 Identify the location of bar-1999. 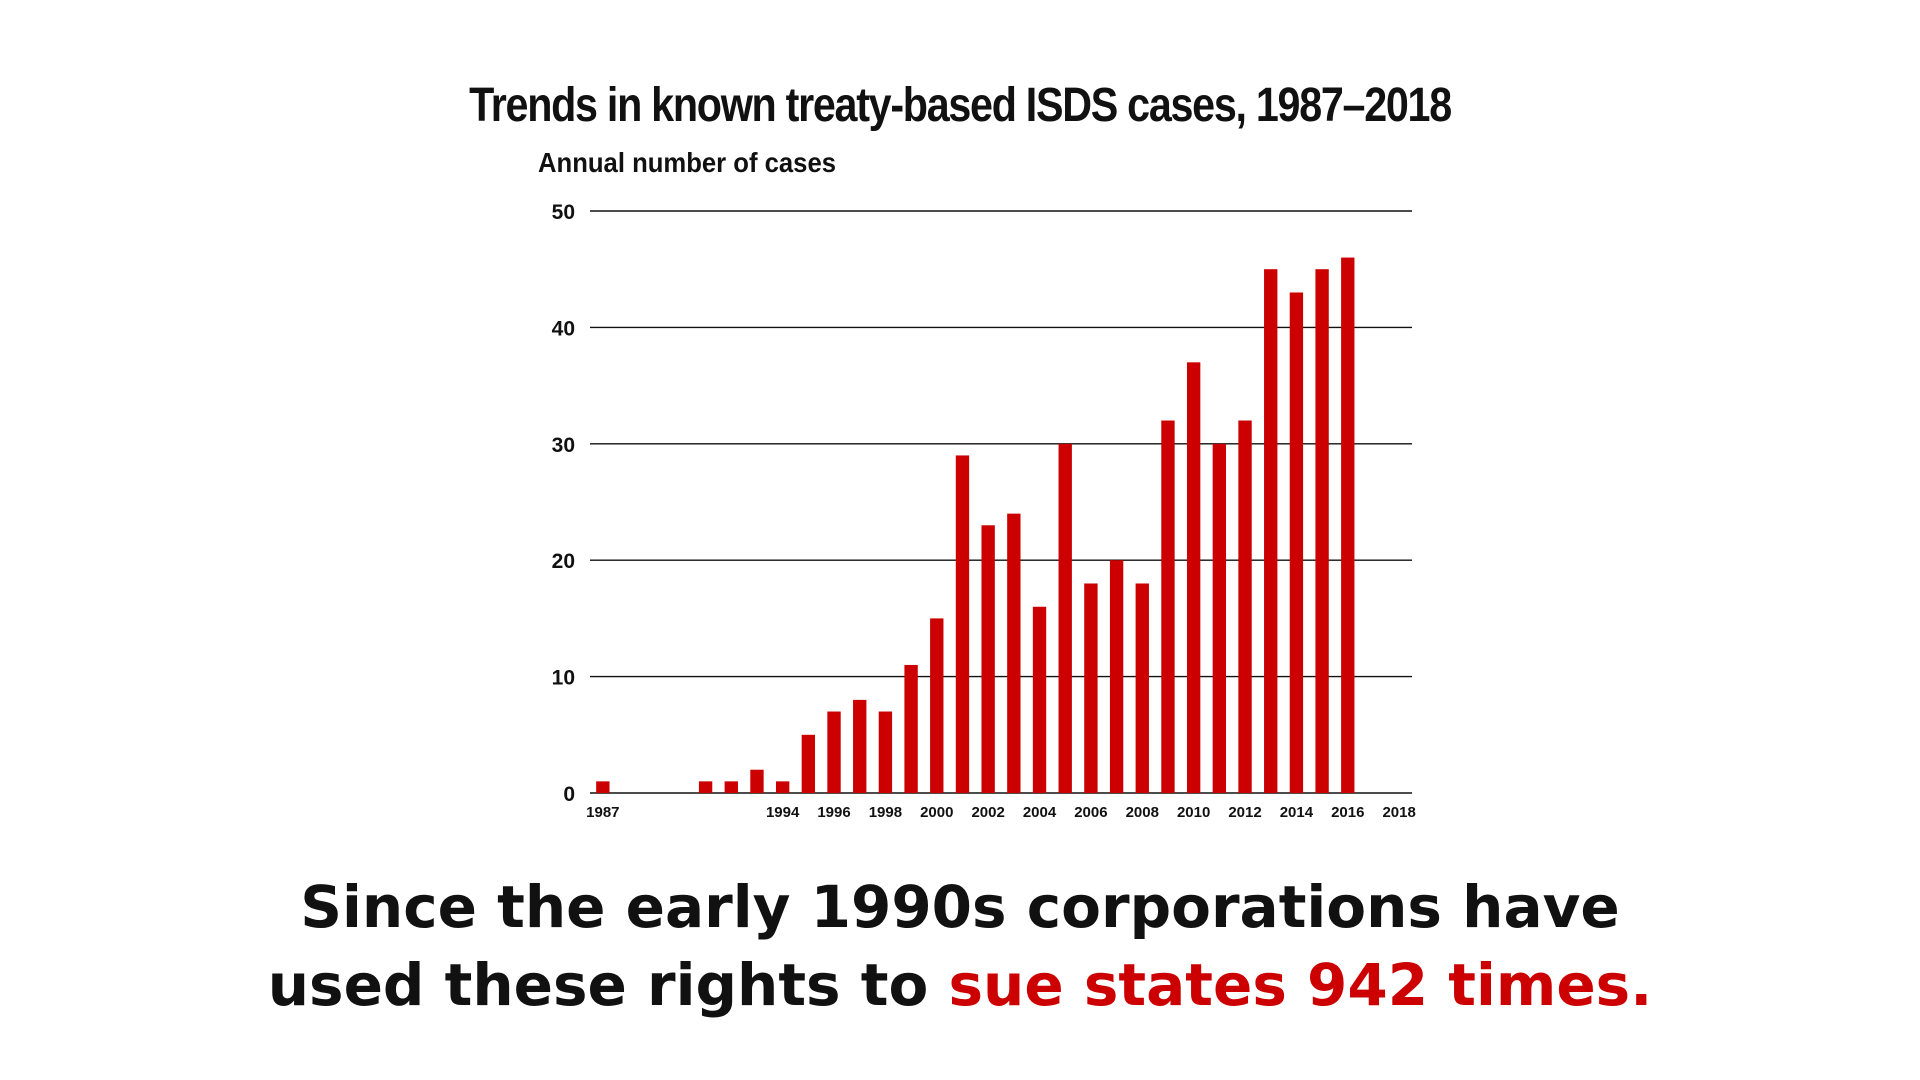
(911, 728).